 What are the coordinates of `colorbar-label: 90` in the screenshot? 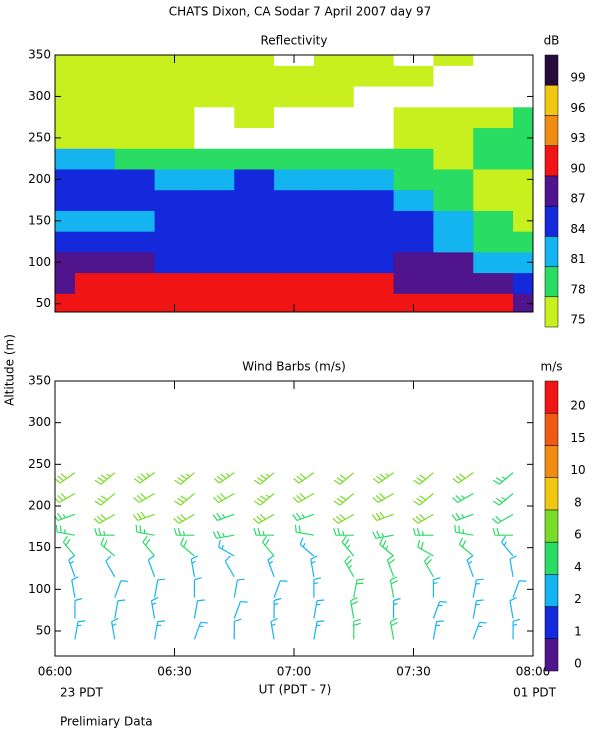 It's located at (577, 168).